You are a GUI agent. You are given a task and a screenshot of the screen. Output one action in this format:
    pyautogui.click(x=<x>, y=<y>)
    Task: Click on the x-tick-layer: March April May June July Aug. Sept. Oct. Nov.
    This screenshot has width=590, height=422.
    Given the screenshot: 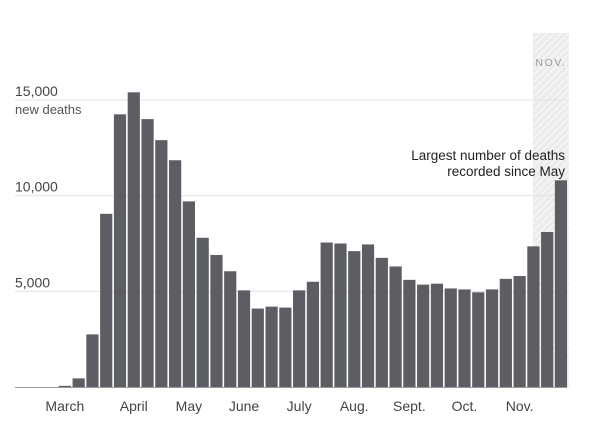 What is the action you would take?
    pyautogui.click(x=289, y=406)
    